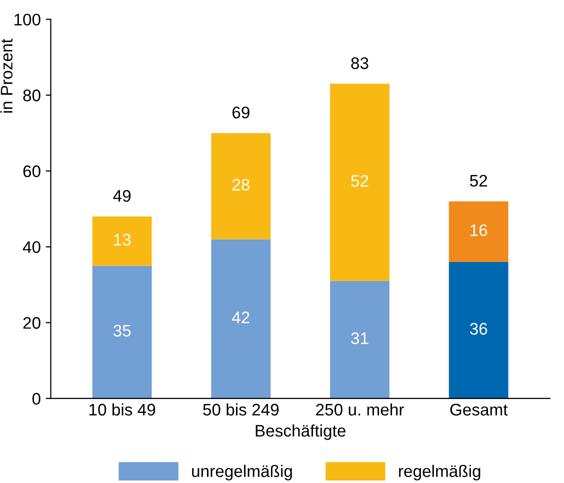  What do you see at coordinates (360, 409) in the screenshot?
I see `x-tick-label: 250 u. mehr` at bounding box center [360, 409].